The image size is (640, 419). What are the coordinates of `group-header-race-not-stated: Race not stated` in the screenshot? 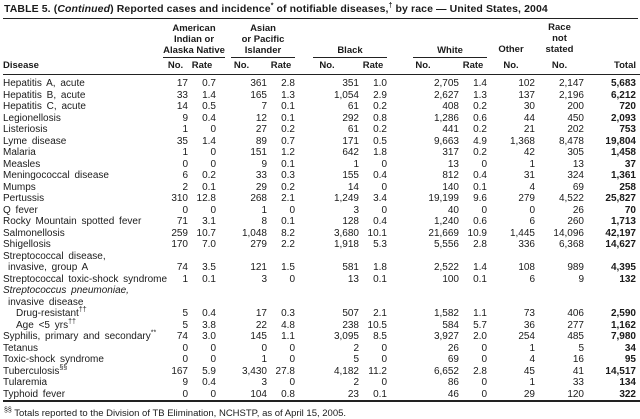 It's located at (559, 38).